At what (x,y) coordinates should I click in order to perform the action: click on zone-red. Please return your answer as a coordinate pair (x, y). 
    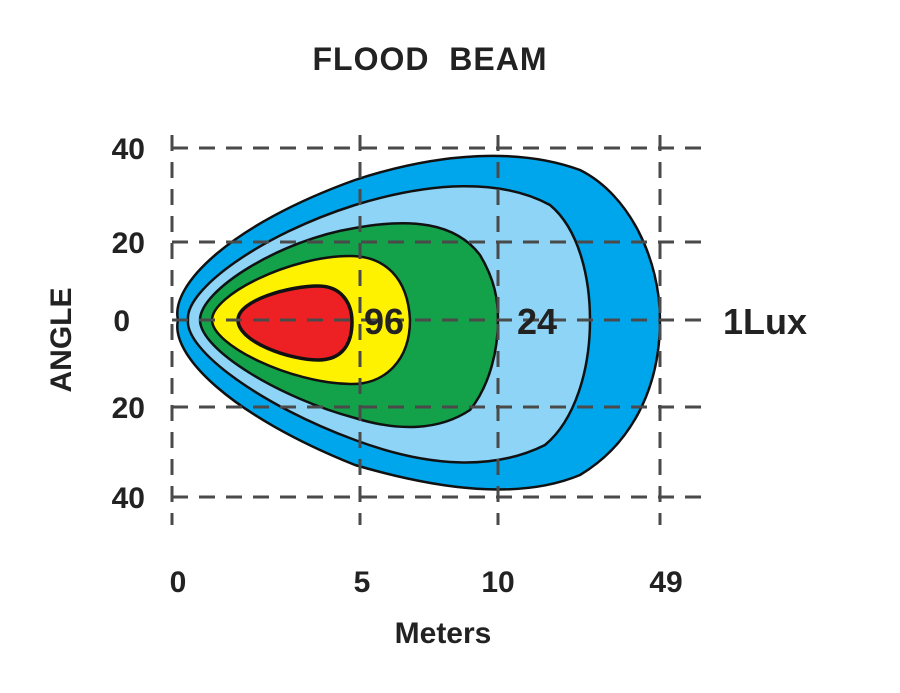
    Looking at the image, I should click on (295, 323).